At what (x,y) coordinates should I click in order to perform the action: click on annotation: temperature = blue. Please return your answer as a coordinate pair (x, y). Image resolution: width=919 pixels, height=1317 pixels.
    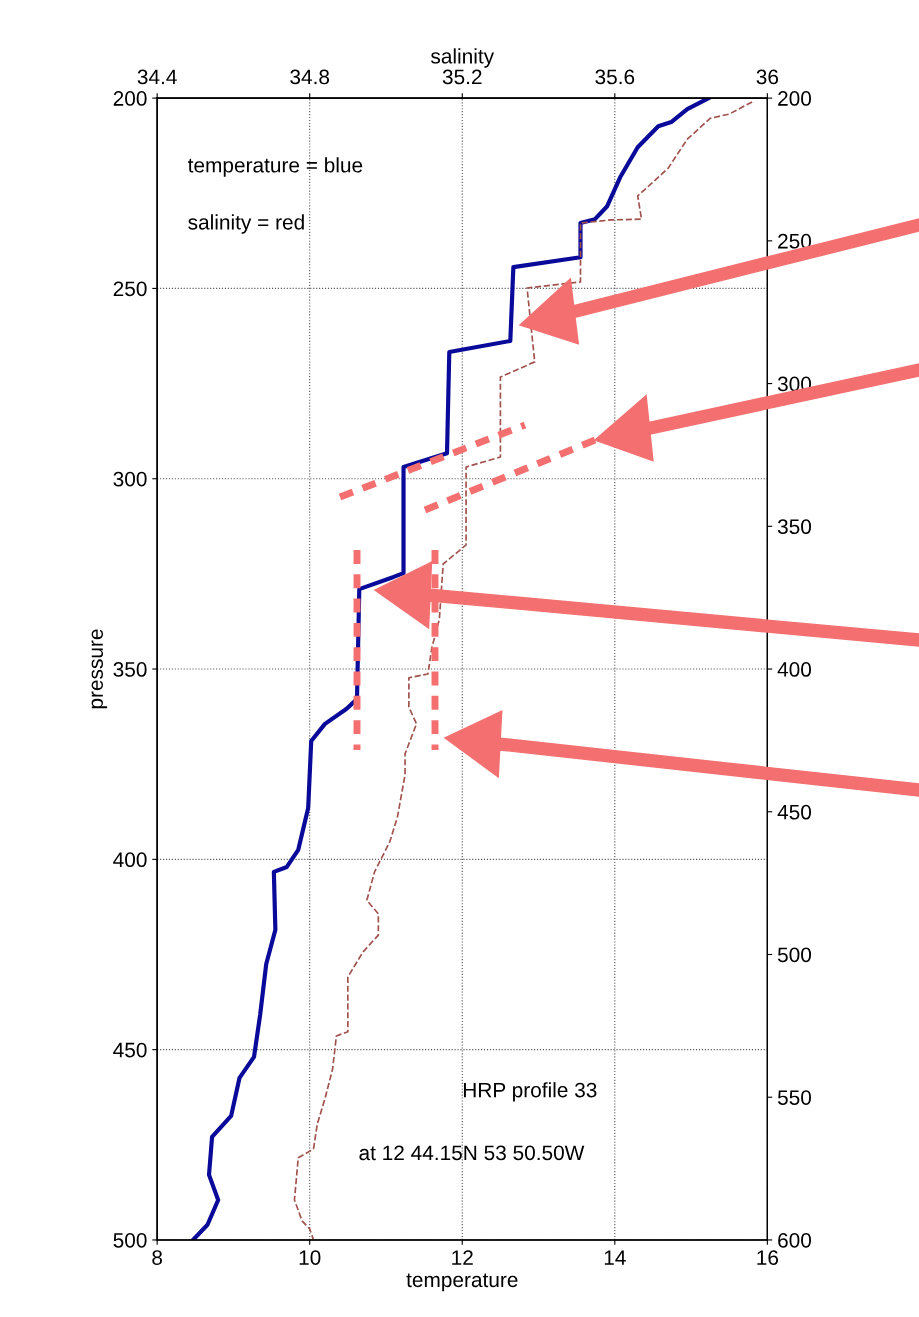
    Looking at the image, I should click on (275, 167).